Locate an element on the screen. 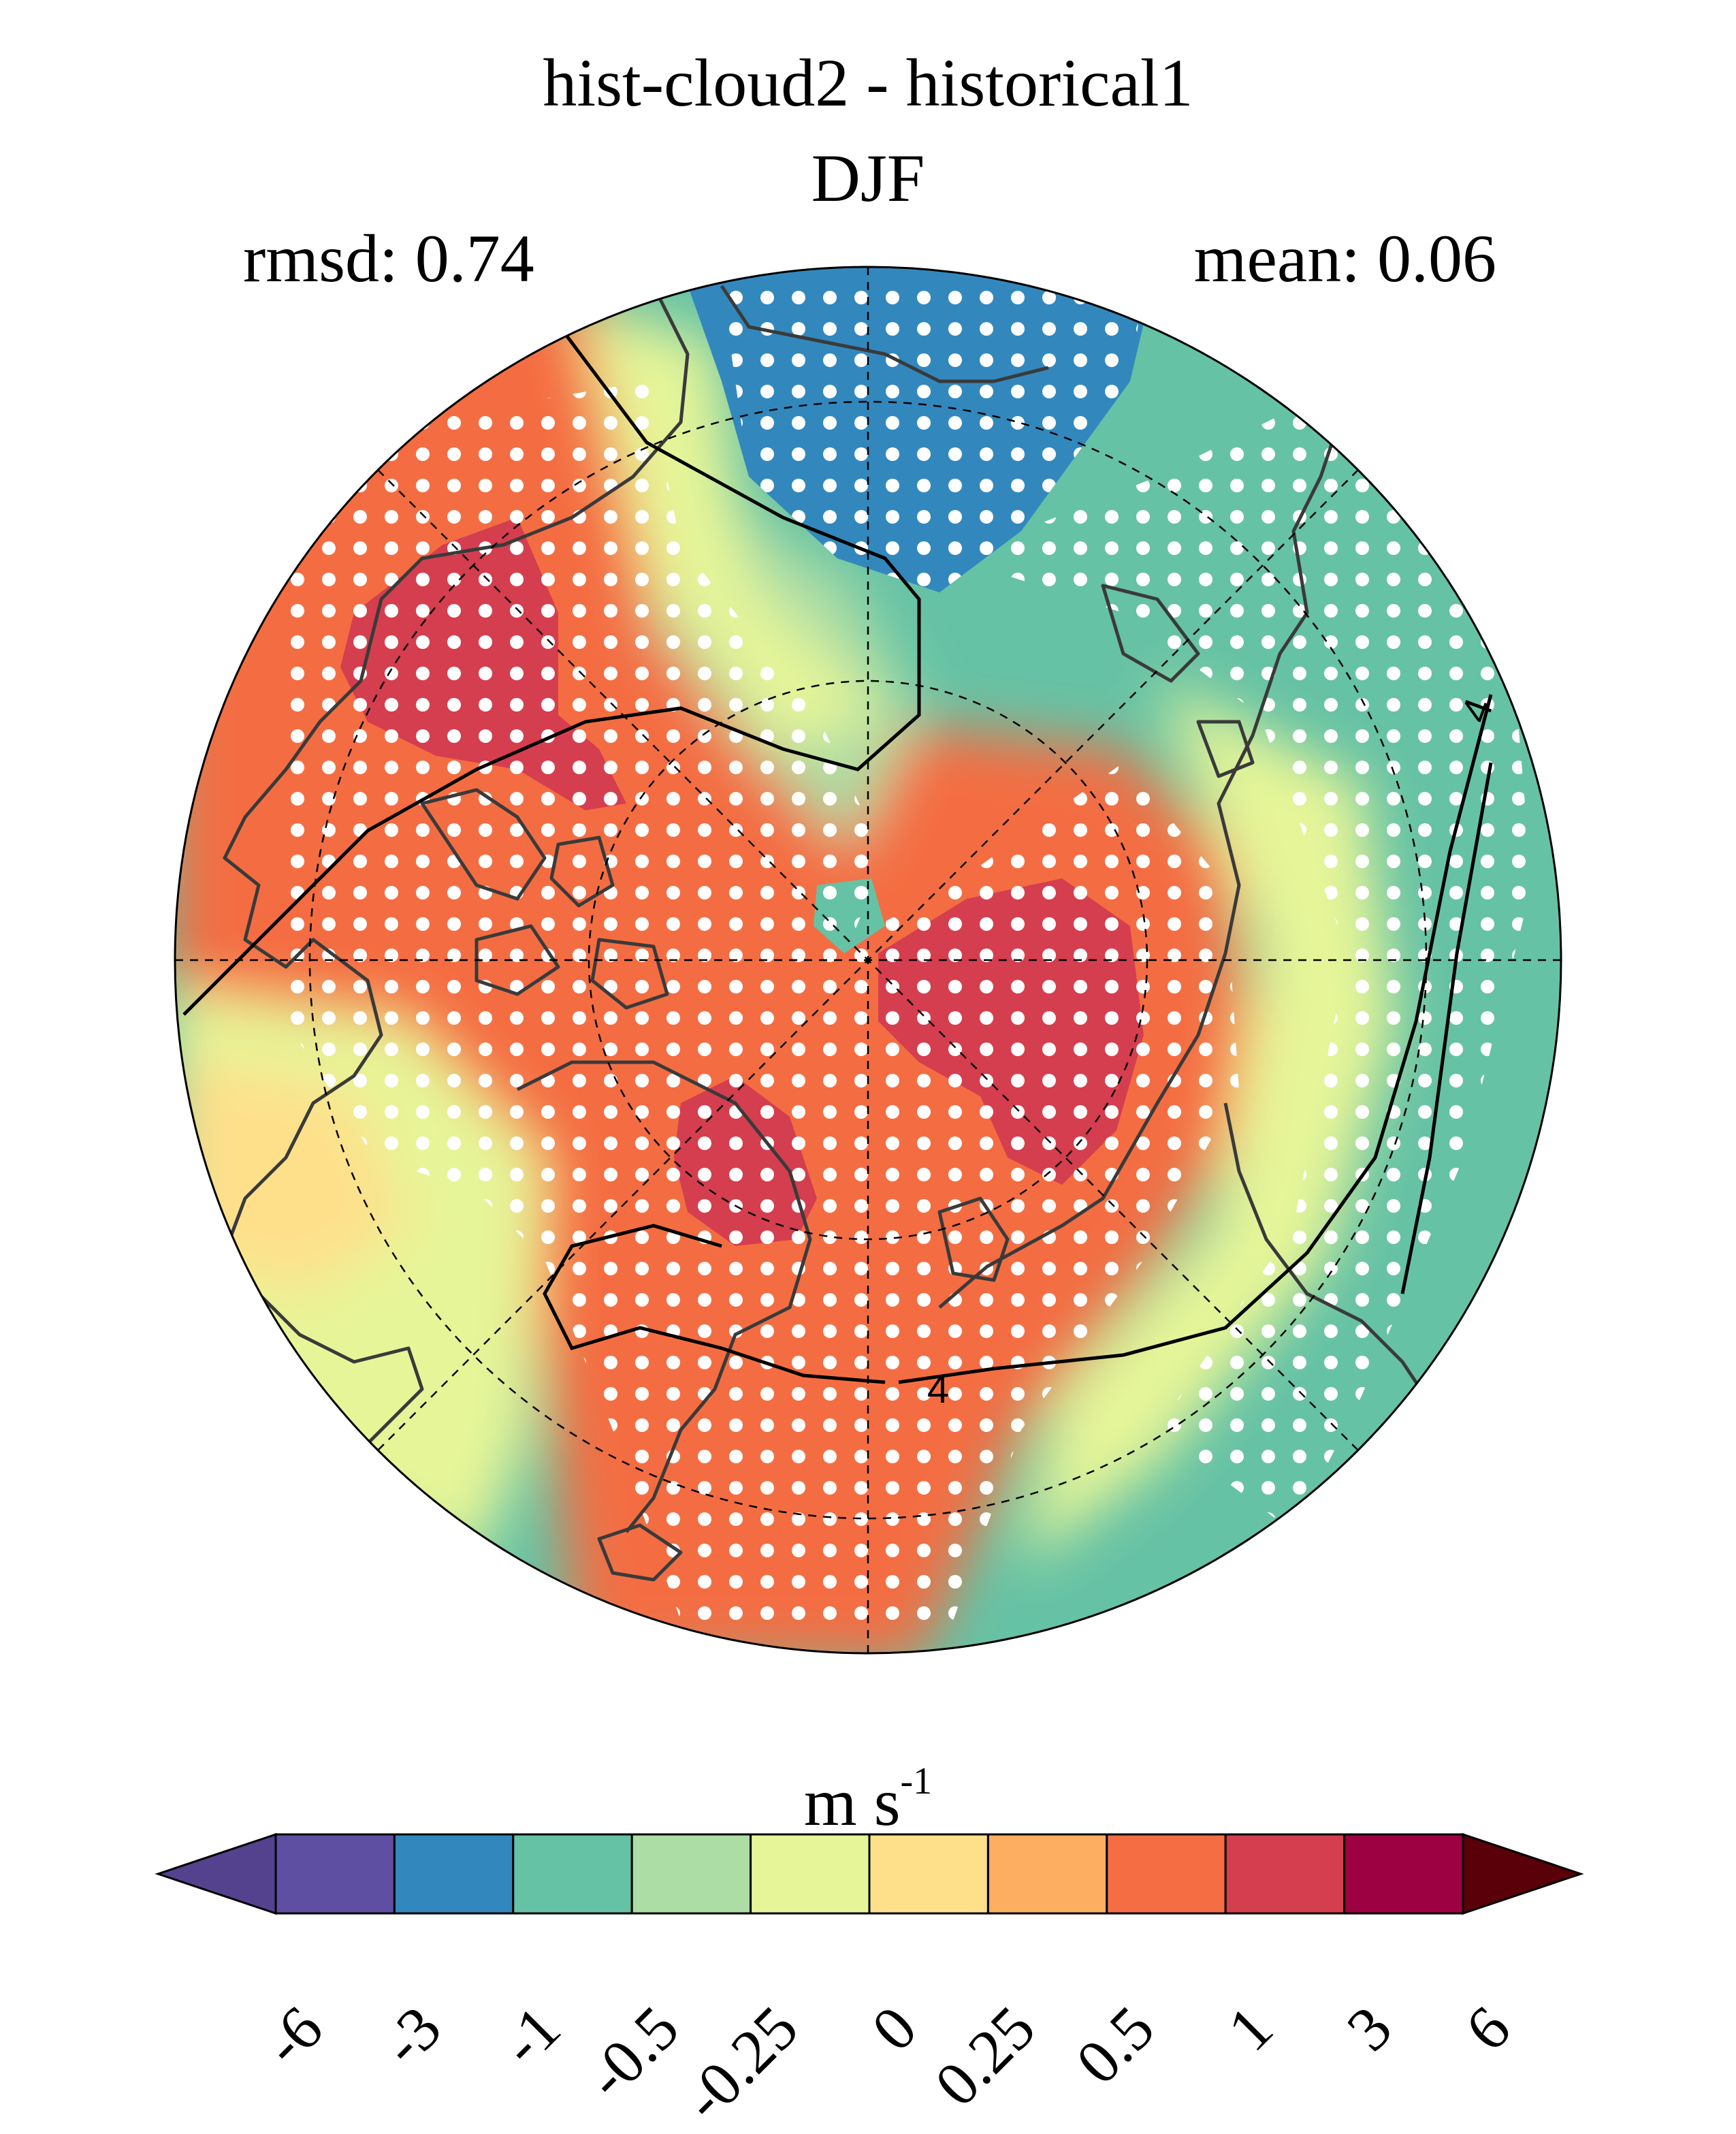 The image size is (1736, 2134). coastline-eurasia is located at coordinates (1137, 872).